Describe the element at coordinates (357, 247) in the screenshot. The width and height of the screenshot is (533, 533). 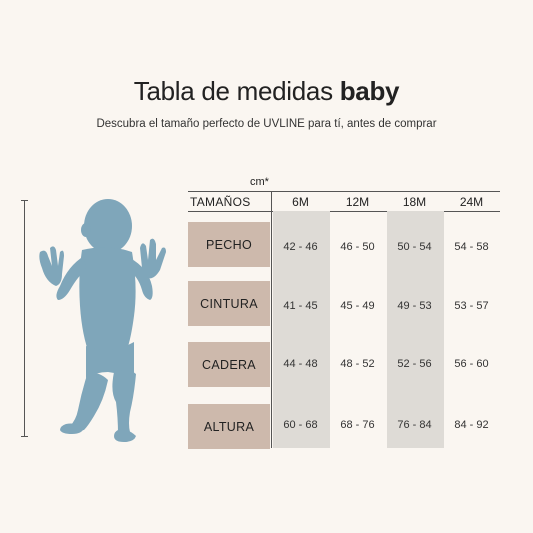
I see `cell-pecho-12m: 46 - 50` at that location.